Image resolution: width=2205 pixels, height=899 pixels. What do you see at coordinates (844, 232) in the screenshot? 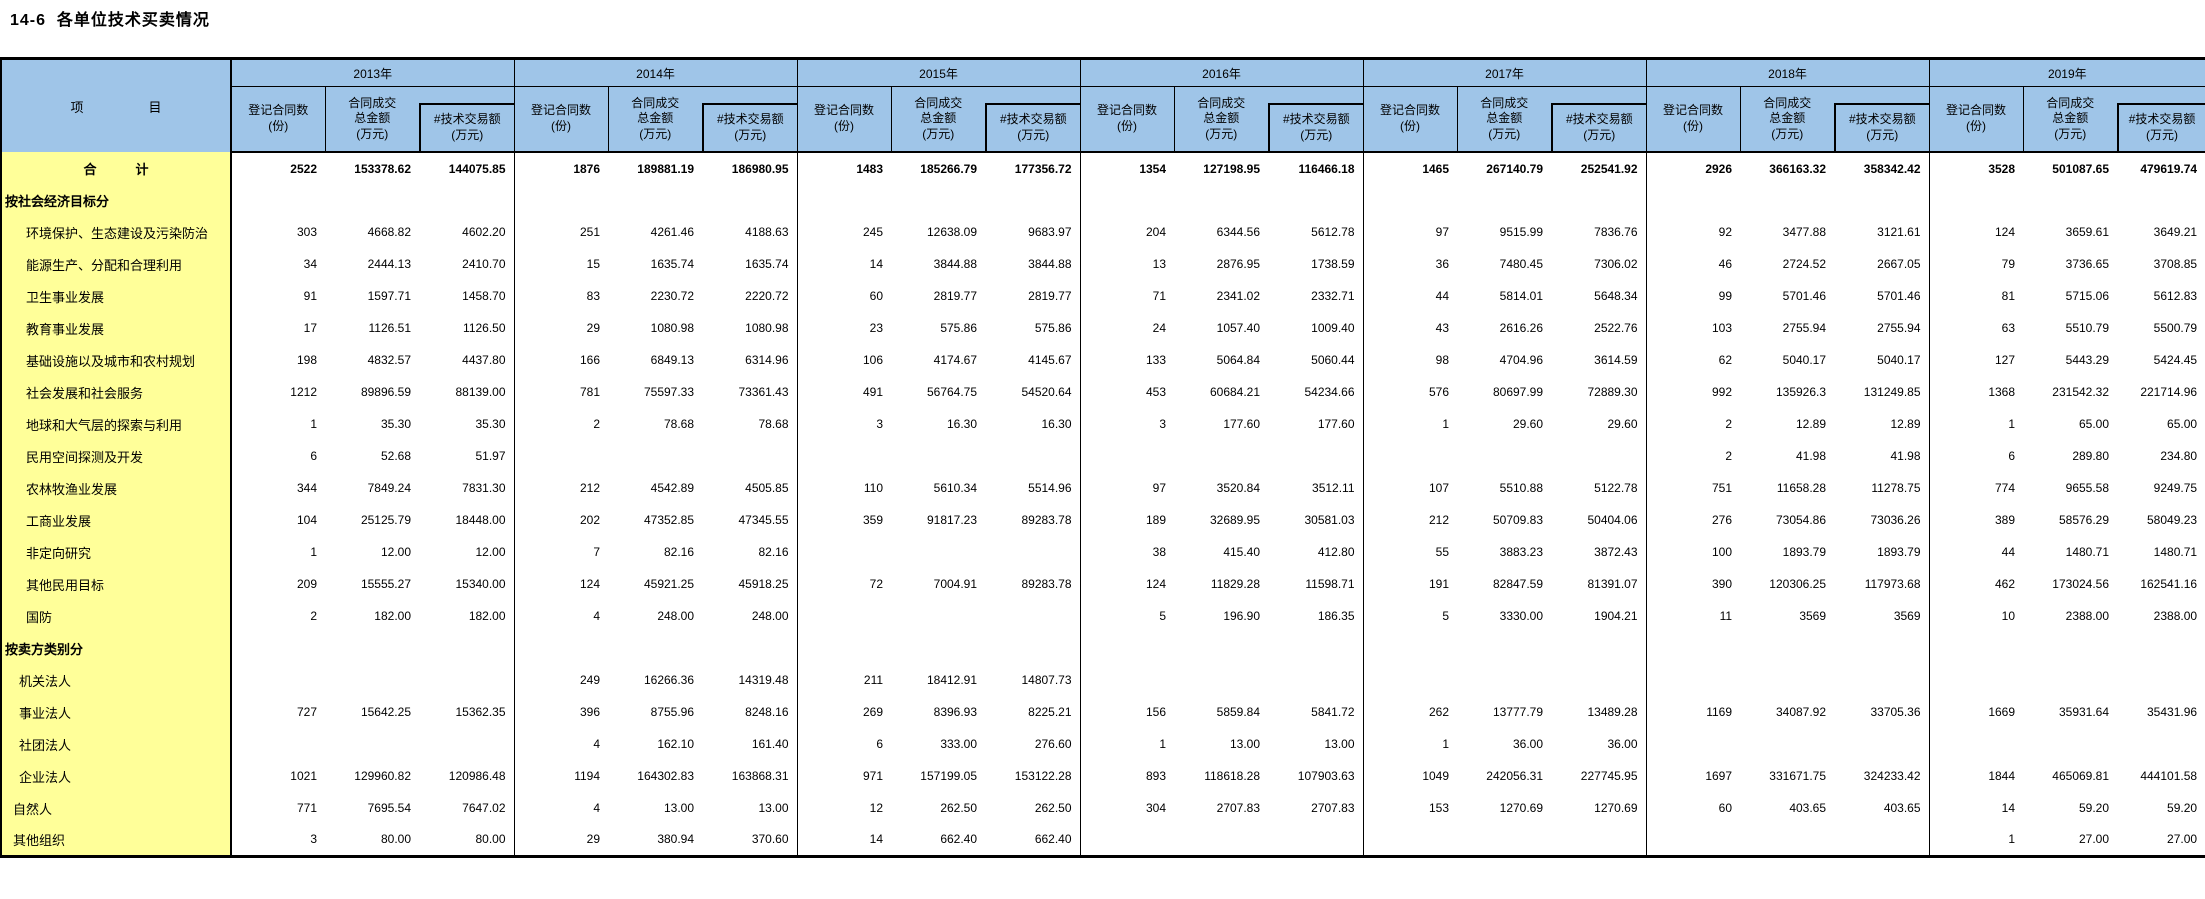
I see `data-cell: 245` at bounding box center [844, 232].